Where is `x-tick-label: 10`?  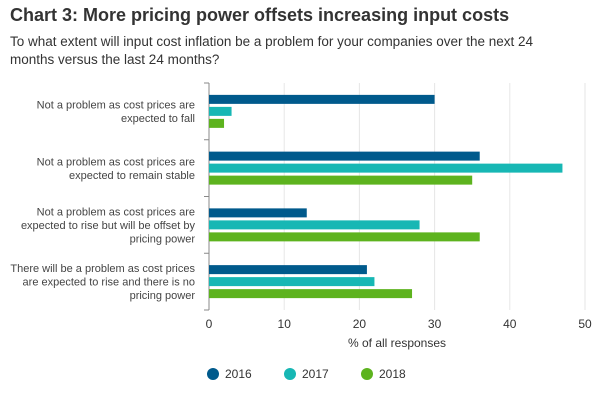 x-tick-label: 10 is located at coordinates (285, 324).